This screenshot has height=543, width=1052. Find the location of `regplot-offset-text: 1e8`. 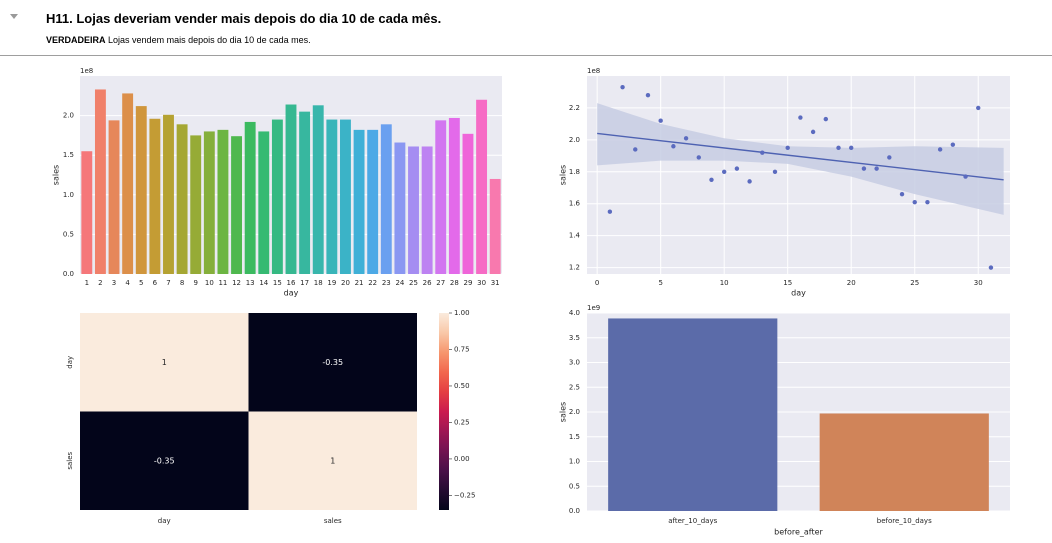

regplot-offset-text: 1e8 is located at coordinates (593, 71).